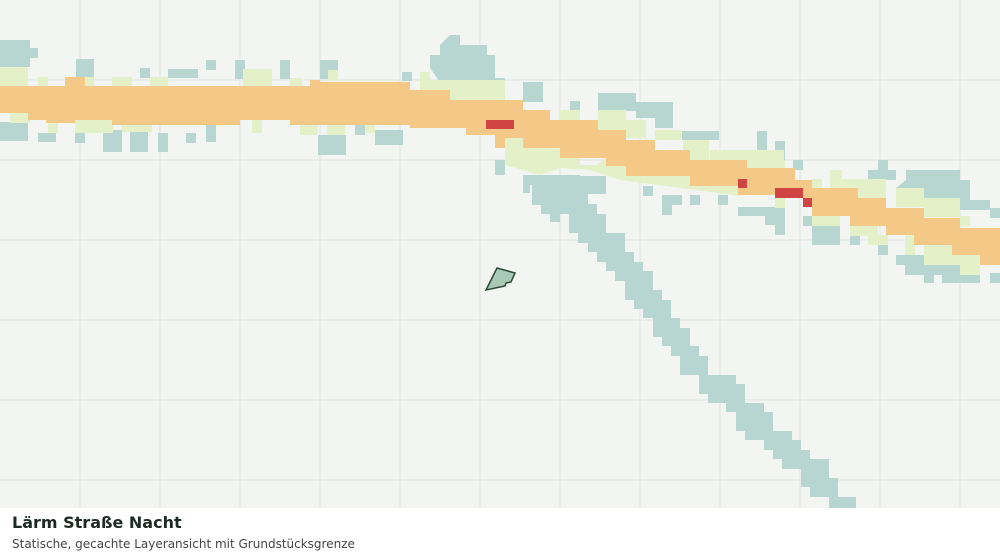  What do you see at coordinates (649, 163) in the screenshot?
I see `noise-very-high` at bounding box center [649, 163].